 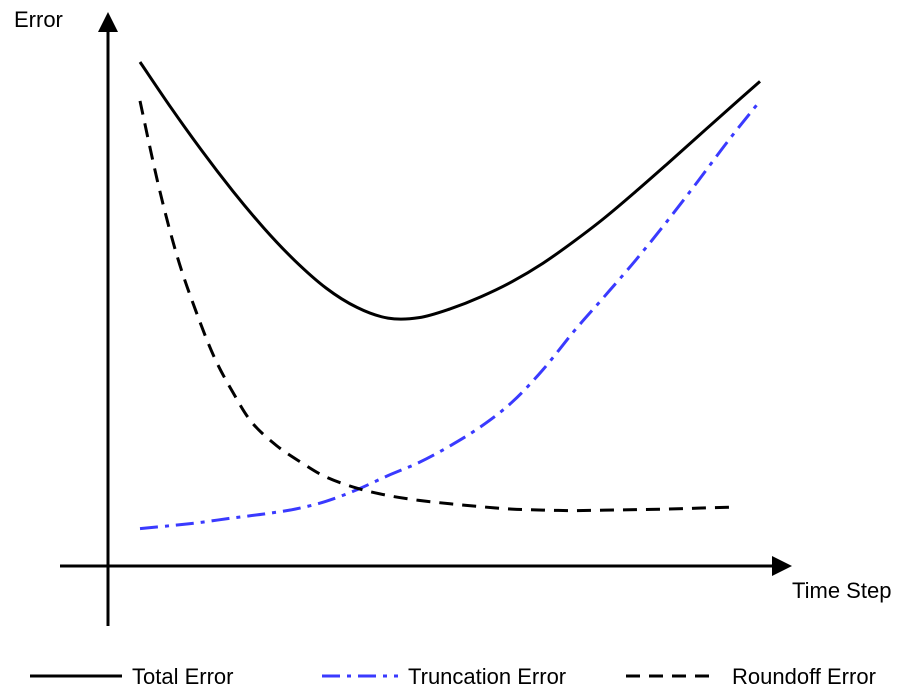 I want to click on legend-item-roundoff-error: Roundoff Error, so click(x=751, y=676).